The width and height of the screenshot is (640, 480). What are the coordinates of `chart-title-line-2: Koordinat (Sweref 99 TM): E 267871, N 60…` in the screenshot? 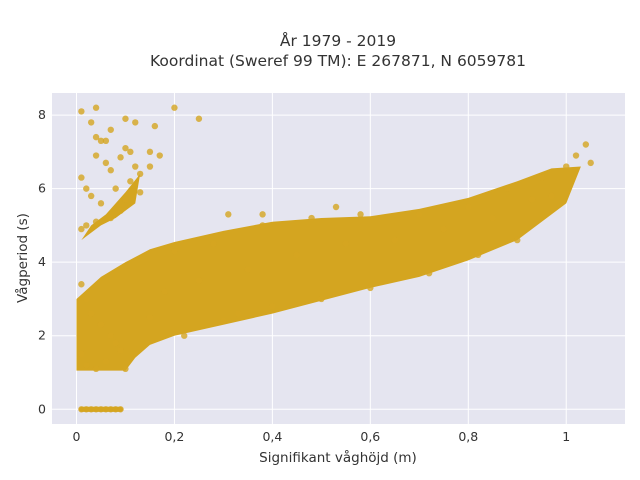 It's located at (338, 61).